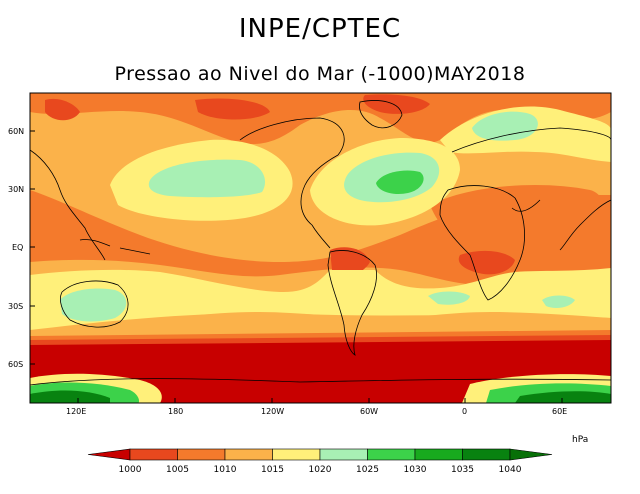  Describe the element at coordinates (400, 182) in the screenshot. I see `atlantic-core` at that location.